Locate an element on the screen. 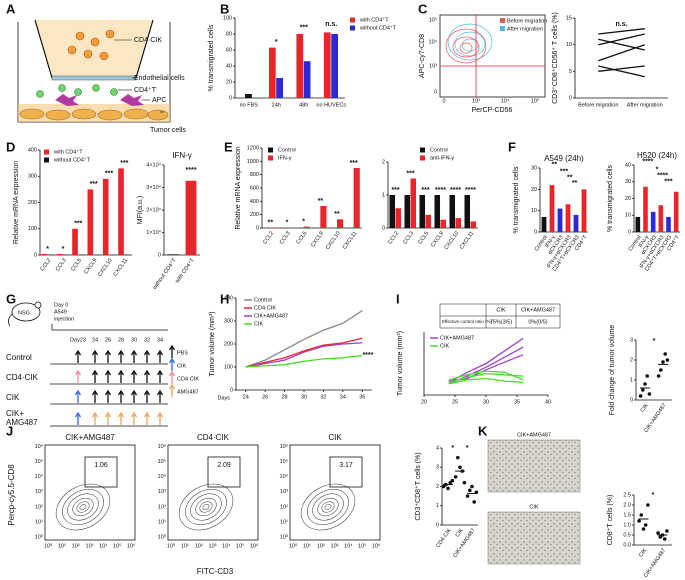 Image resolution: width=685 pixels, height=580 pixels. y-tick-label: 2.0 is located at coordinates (627, 505).